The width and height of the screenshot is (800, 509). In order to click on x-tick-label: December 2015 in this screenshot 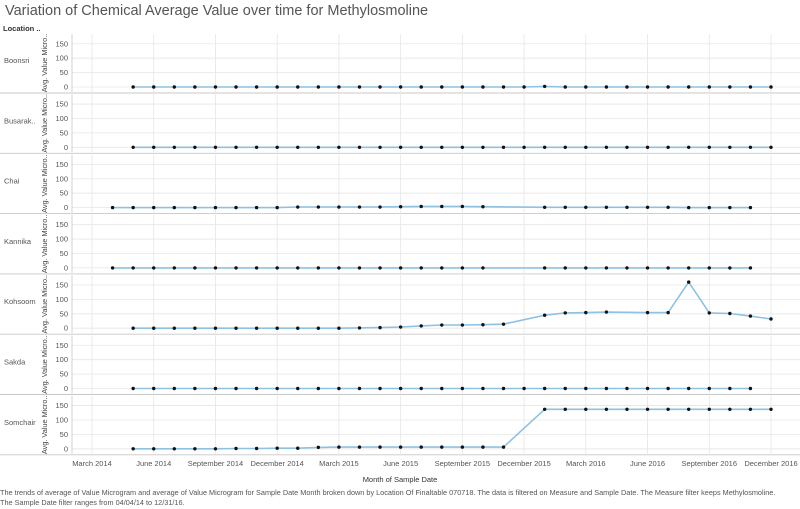, I will do `click(523, 463)`.